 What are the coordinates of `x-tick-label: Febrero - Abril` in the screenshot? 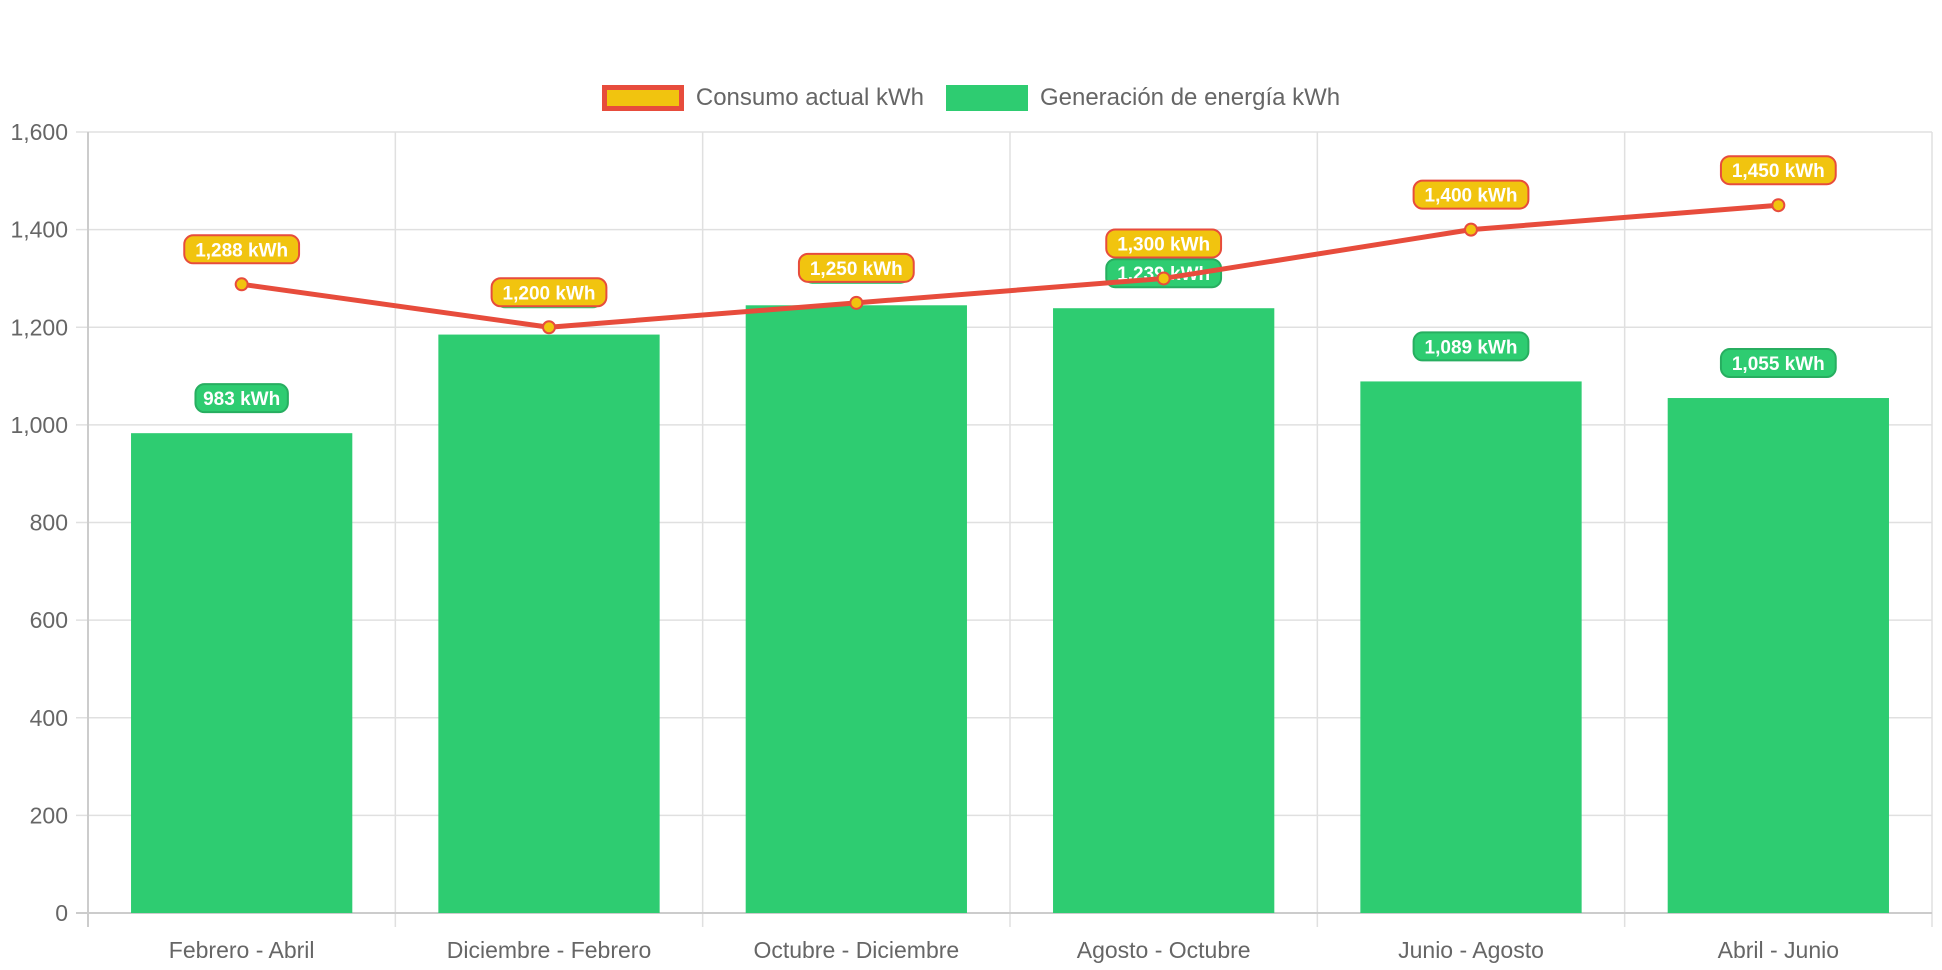 It's located at (242, 950).